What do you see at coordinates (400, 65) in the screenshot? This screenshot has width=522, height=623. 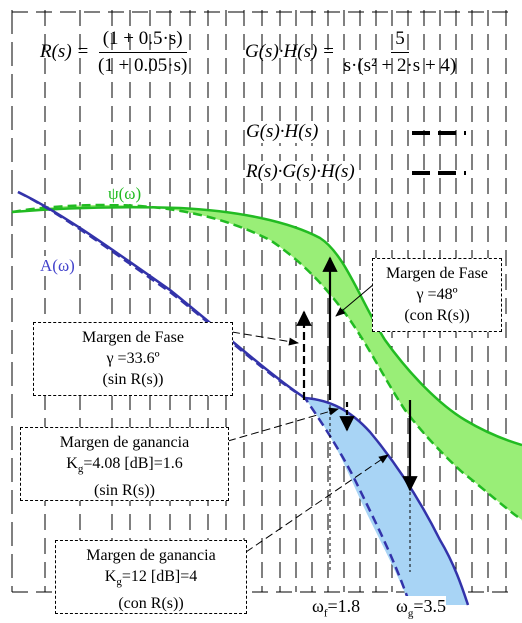 I see `open-loop-denominator: s·(s² + 2·s + 4)` at bounding box center [400, 65].